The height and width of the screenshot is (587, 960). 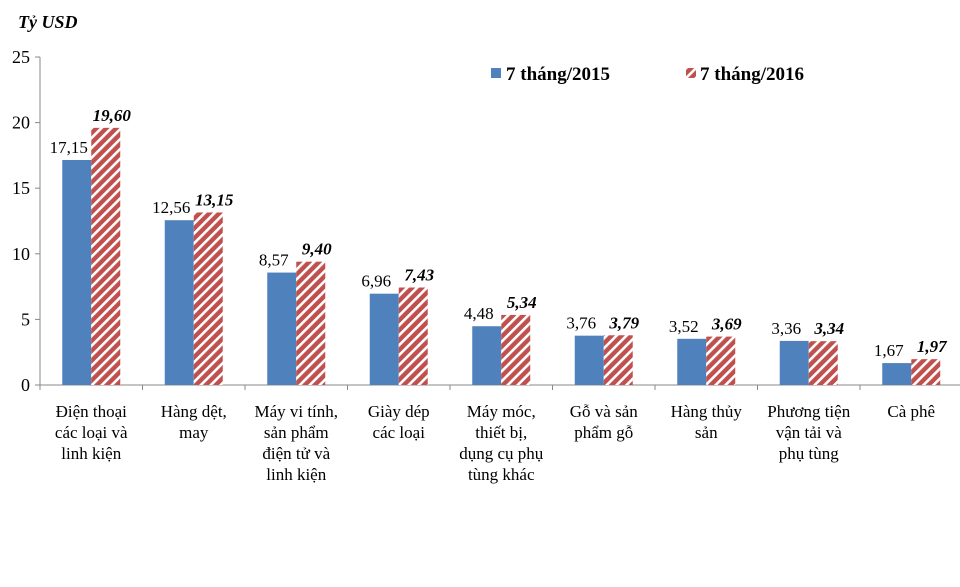 I want to click on category-label-line: dụng cụ phụ, so click(x=501, y=453).